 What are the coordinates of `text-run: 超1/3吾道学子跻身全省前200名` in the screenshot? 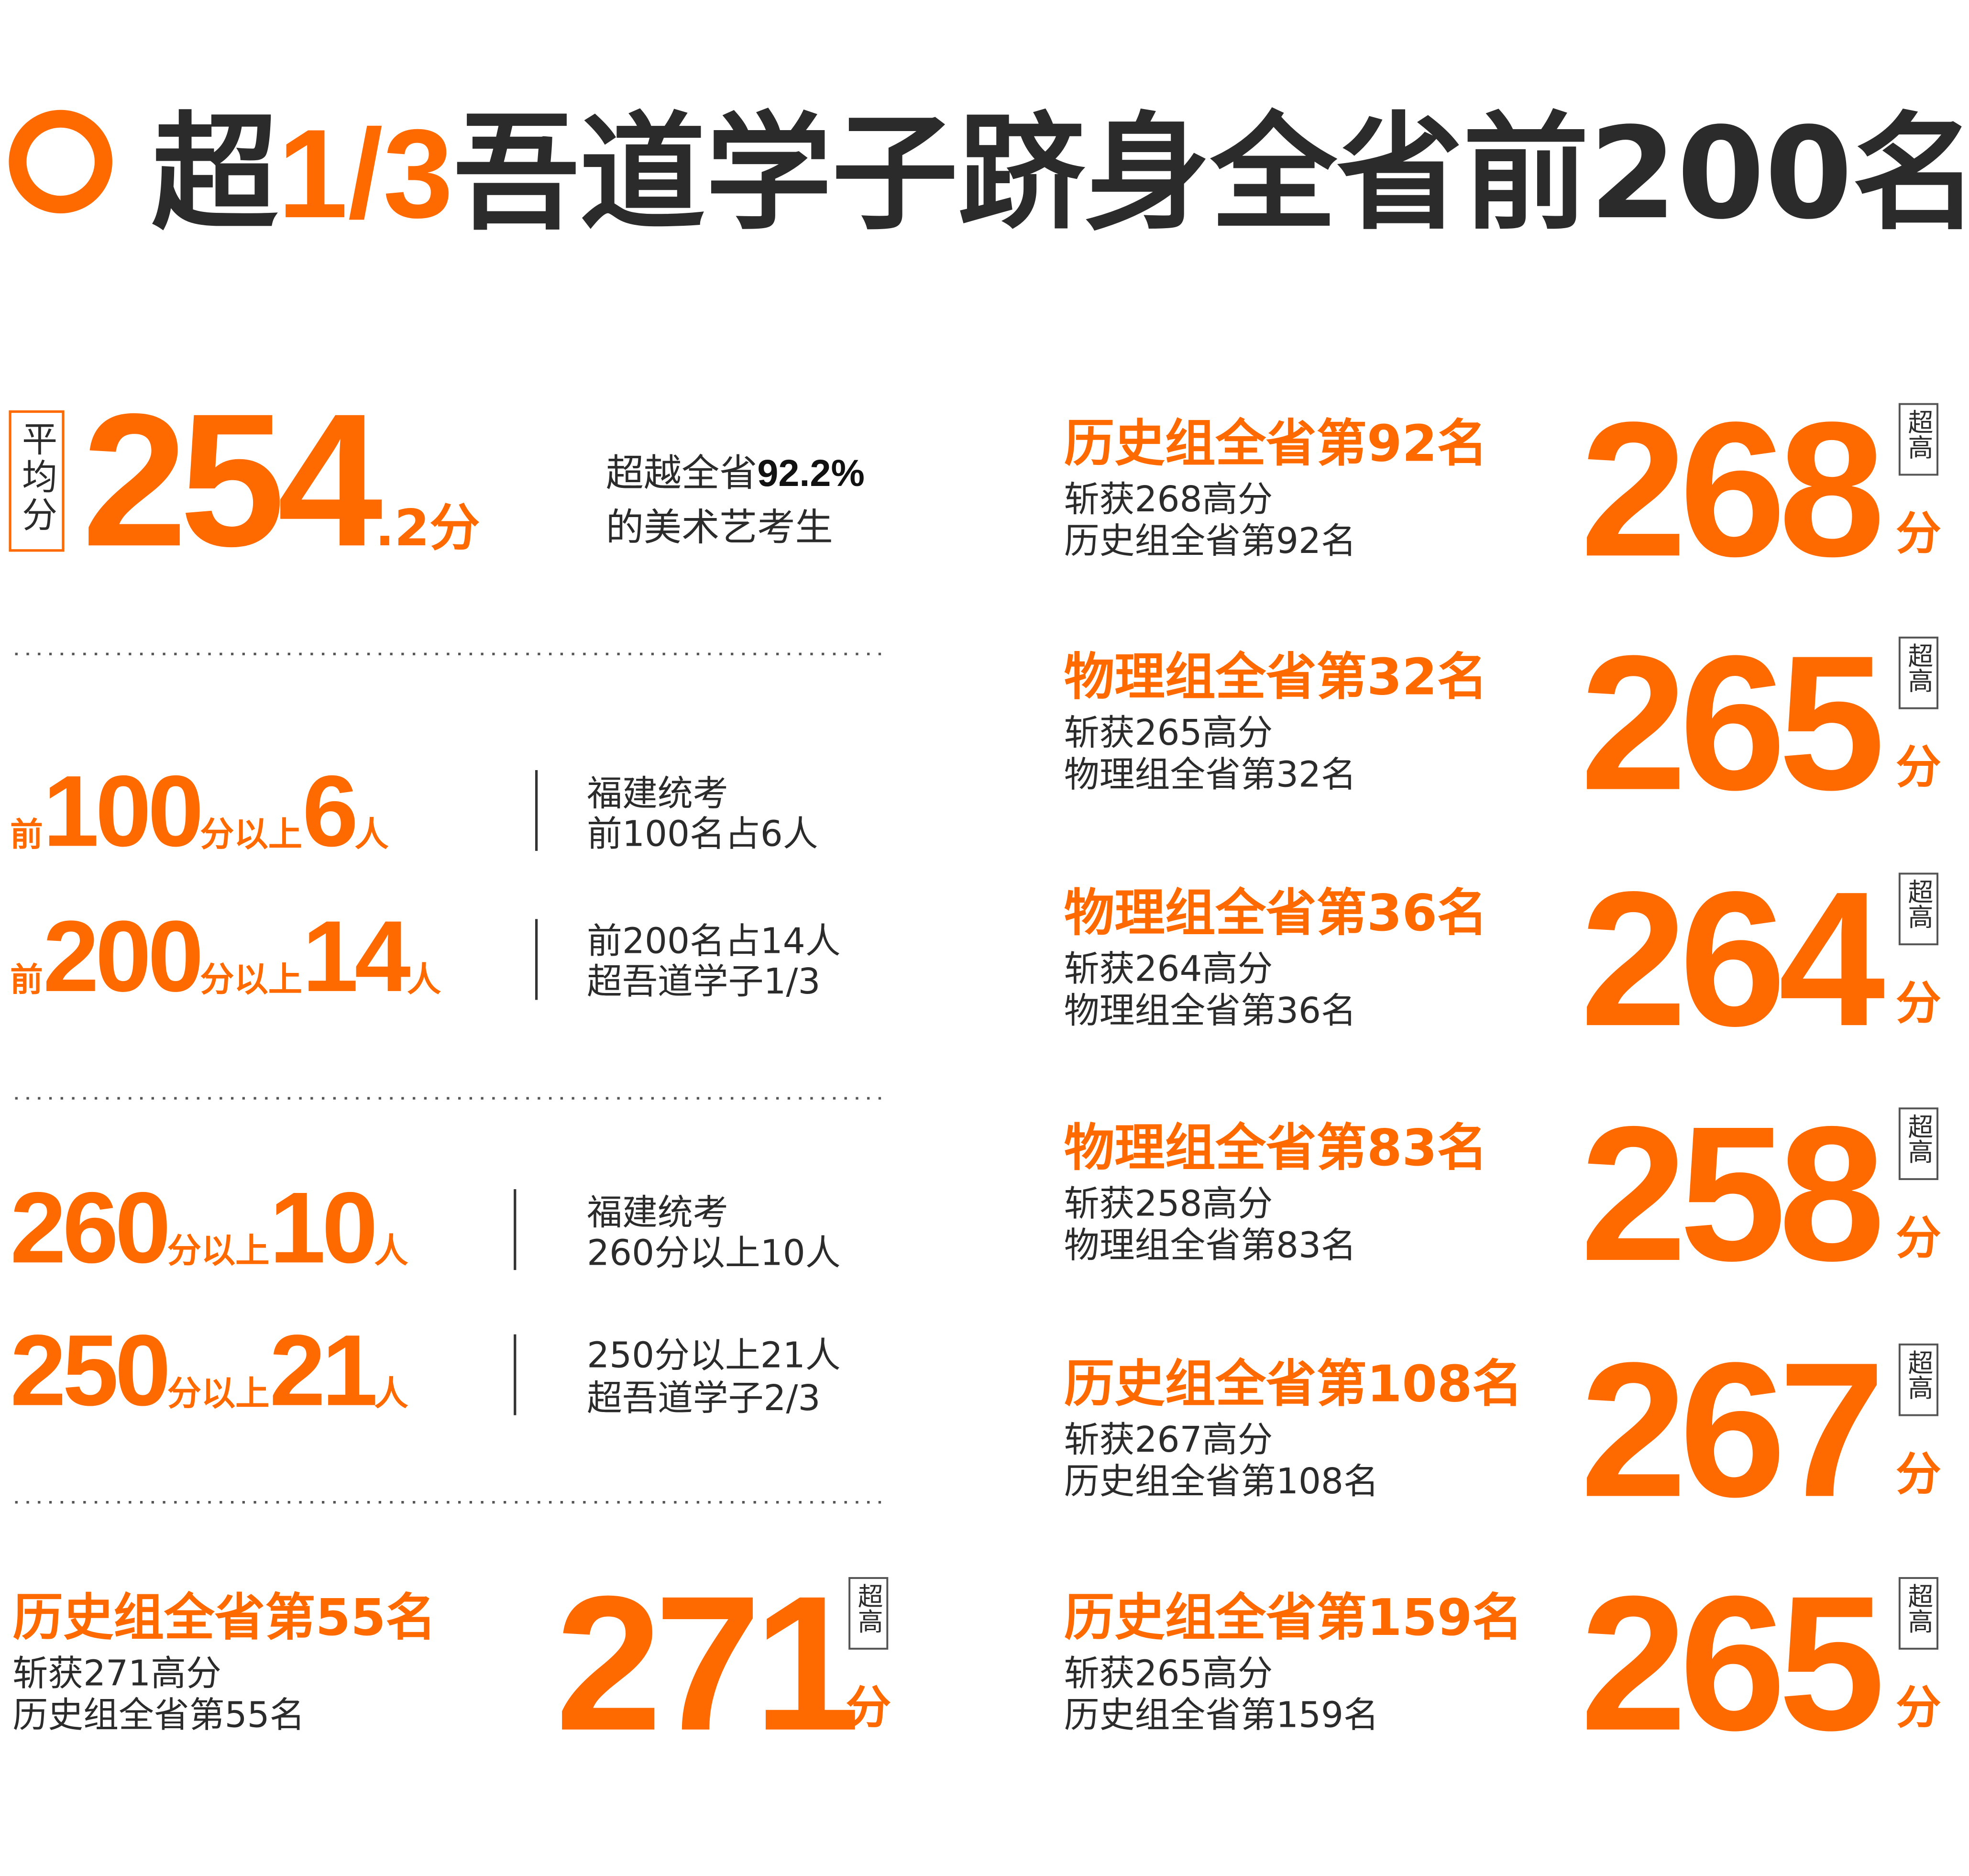 It's located at (1060, 173).